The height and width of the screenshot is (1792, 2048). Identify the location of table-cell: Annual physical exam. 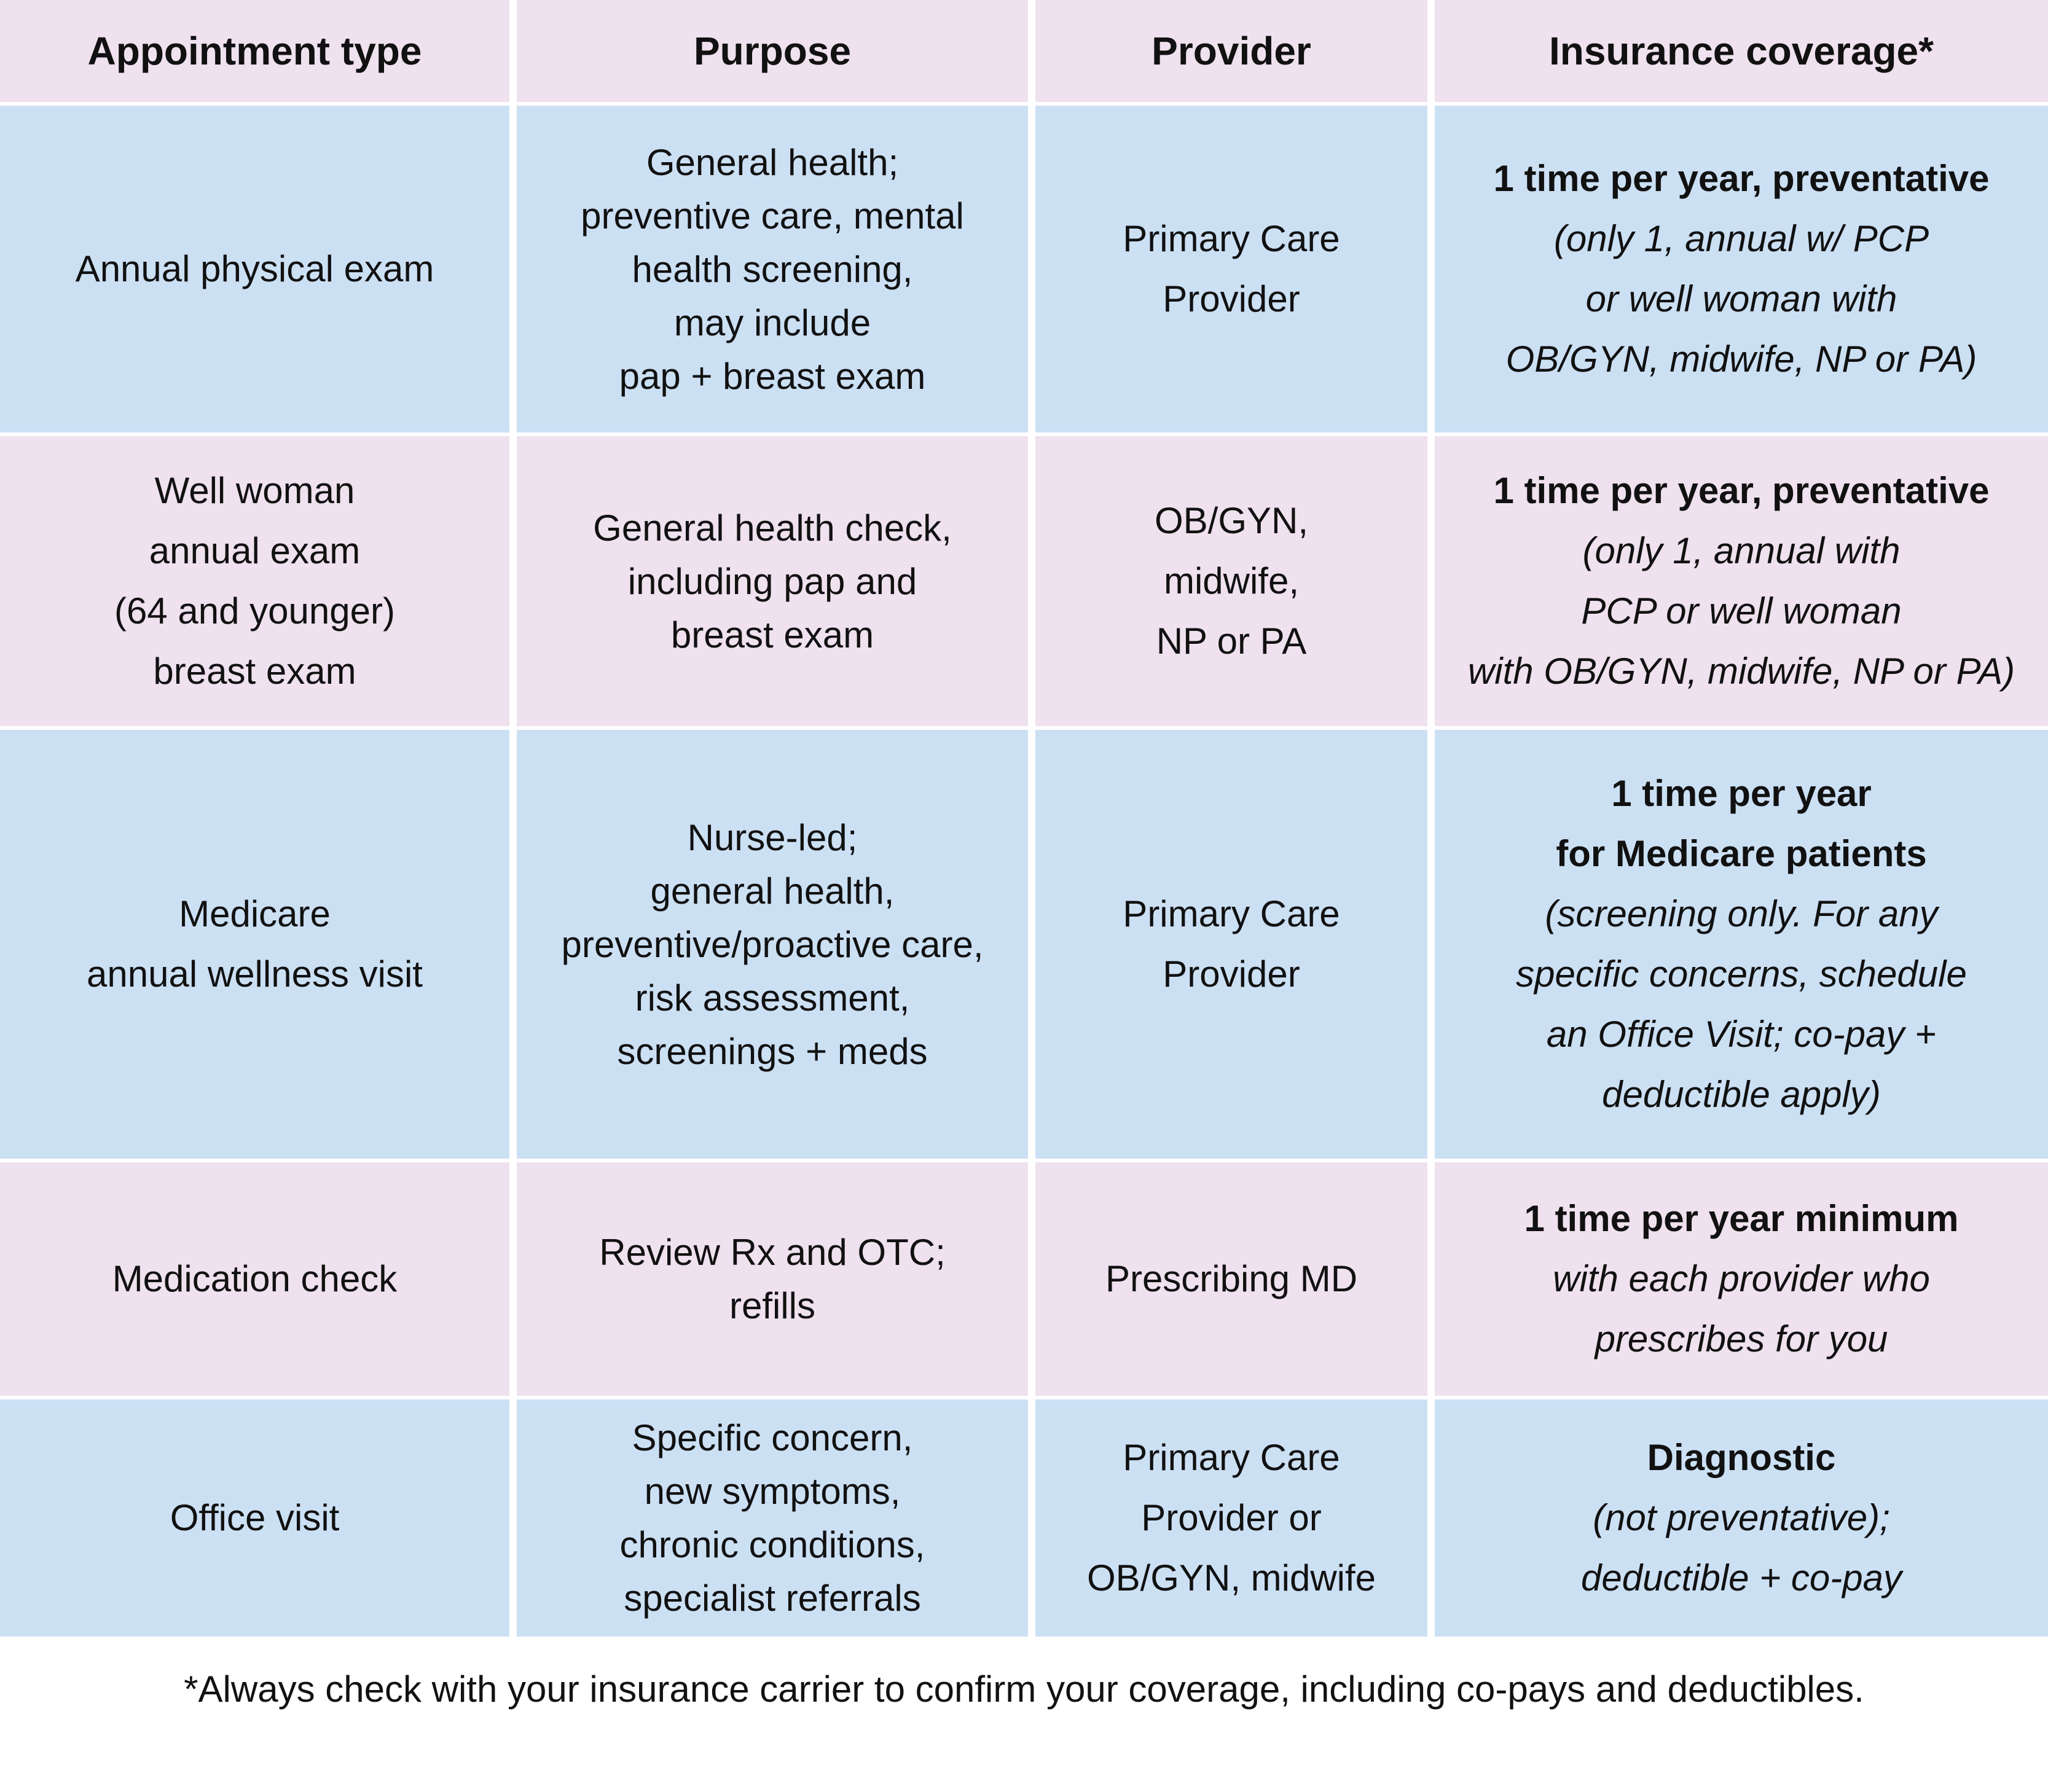
(255, 269).